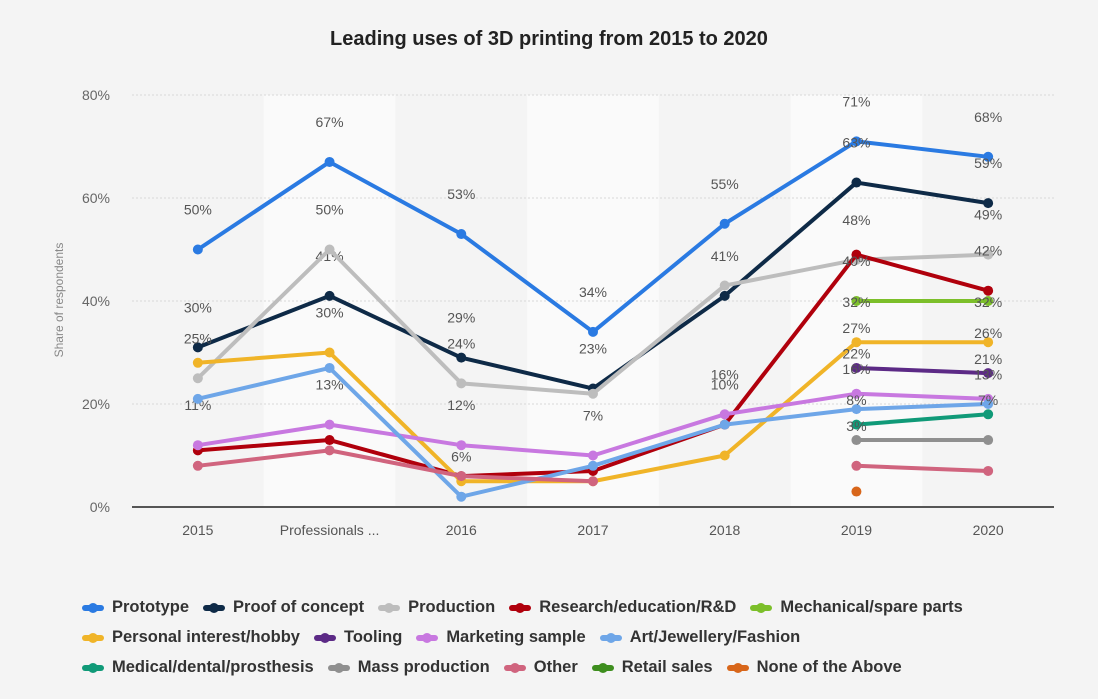 This screenshot has width=1098, height=699. What do you see at coordinates (592, 530) in the screenshot?
I see `x-tick-label: 2017` at bounding box center [592, 530].